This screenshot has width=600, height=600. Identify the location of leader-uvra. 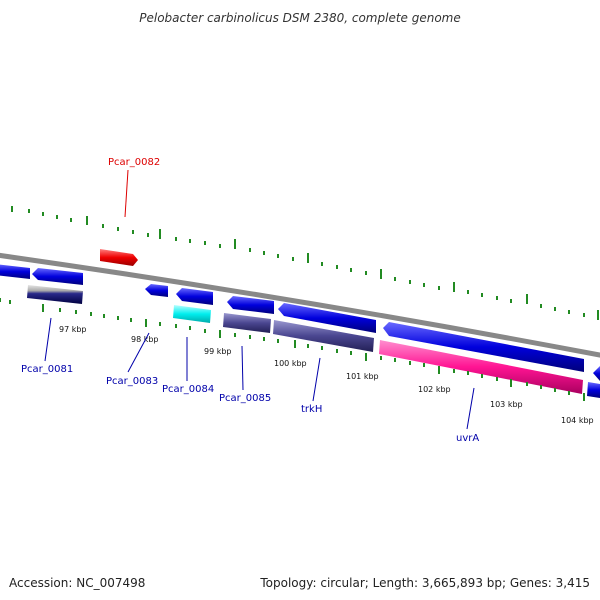
(470, 408).